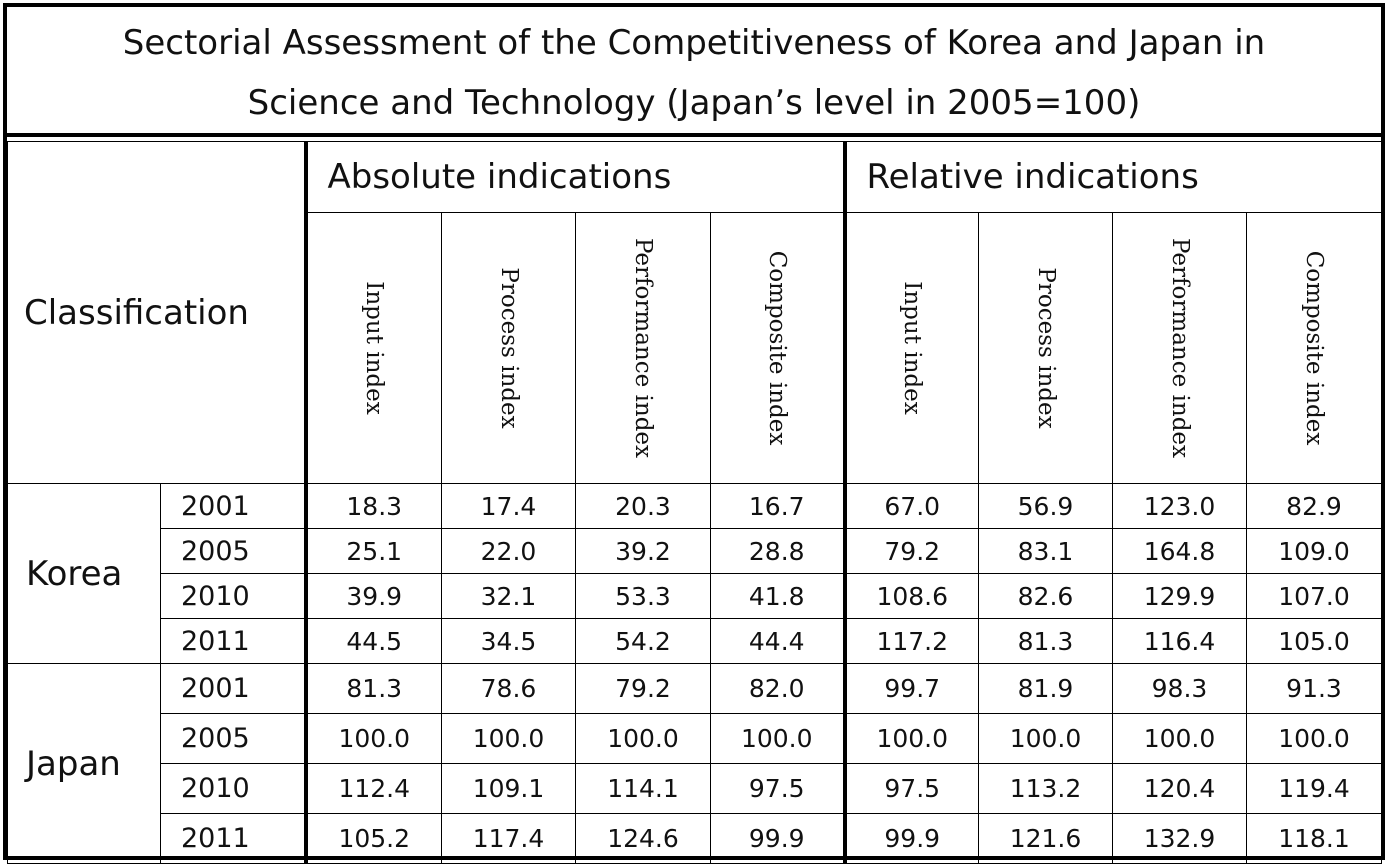 This screenshot has width=1386, height=864. What do you see at coordinates (1314, 348) in the screenshot?
I see `rel-composite-index-header: Composite index` at bounding box center [1314, 348].